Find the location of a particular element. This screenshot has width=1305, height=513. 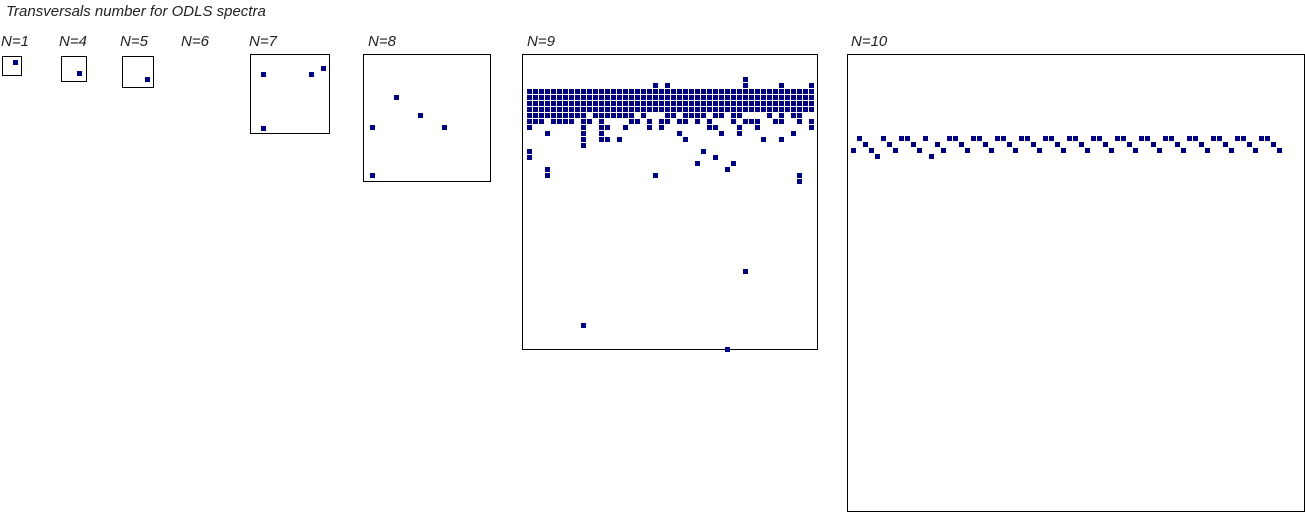

panel-n4 is located at coordinates (74, 69).